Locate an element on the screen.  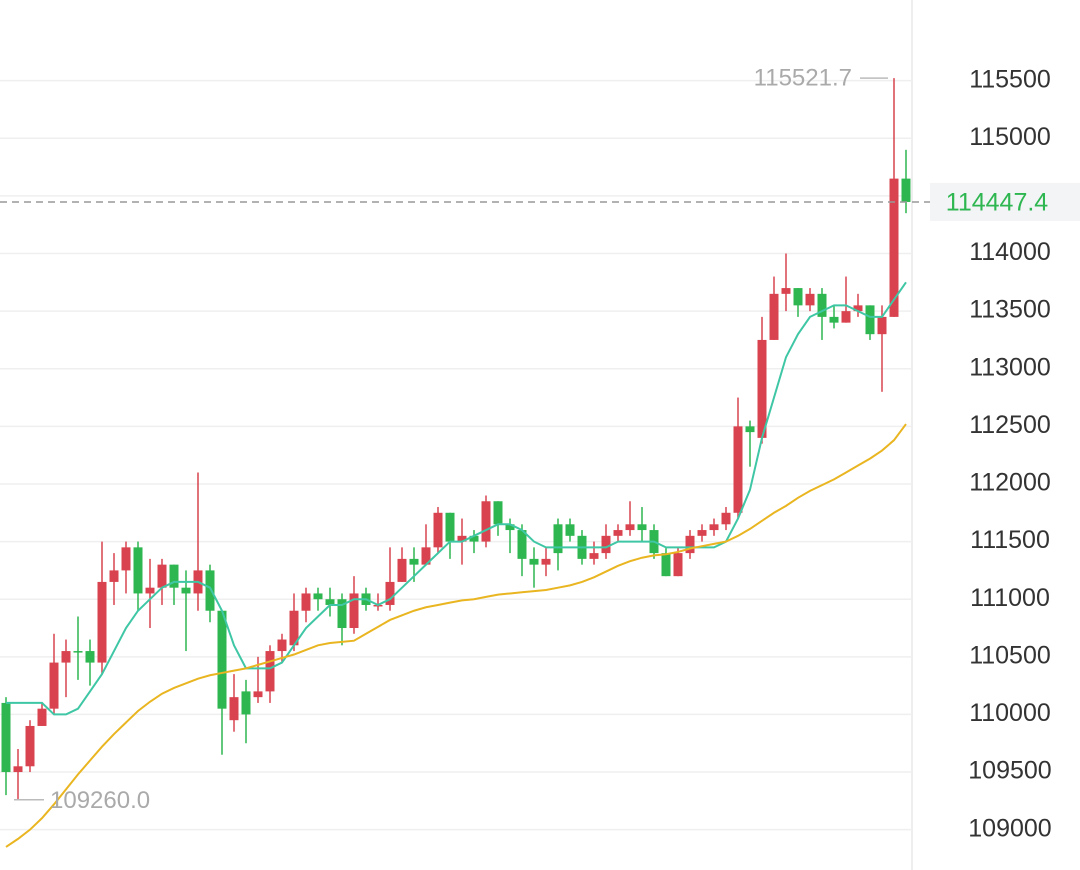
y-tick-label: 110500 is located at coordinates (1010, 655).